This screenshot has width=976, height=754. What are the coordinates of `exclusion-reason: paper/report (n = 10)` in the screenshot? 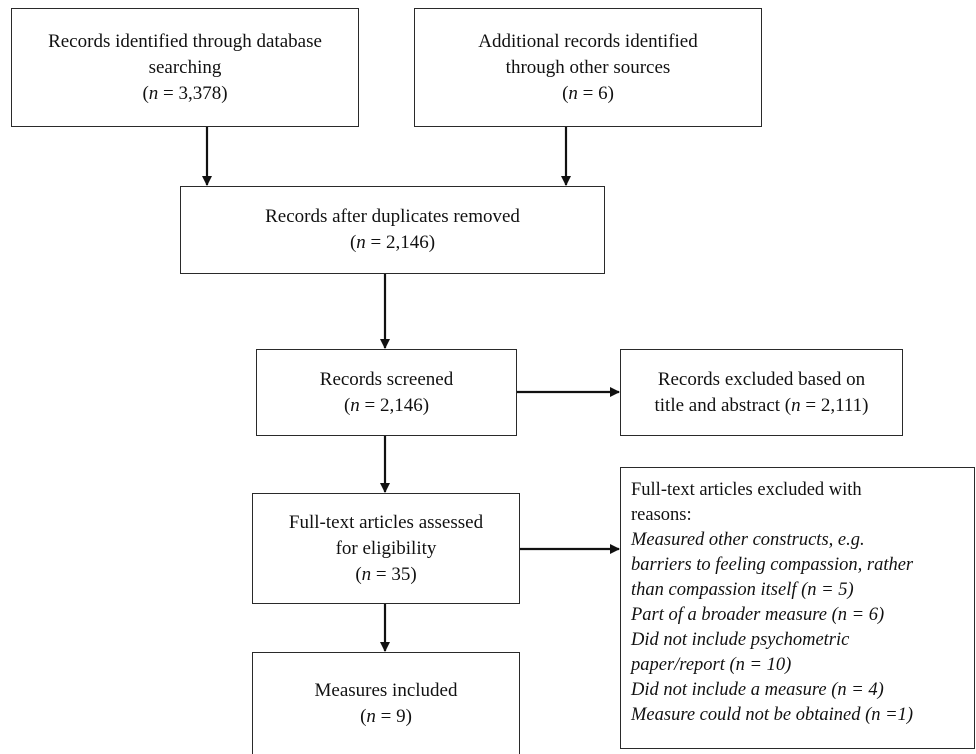 It's located at (711, 665).